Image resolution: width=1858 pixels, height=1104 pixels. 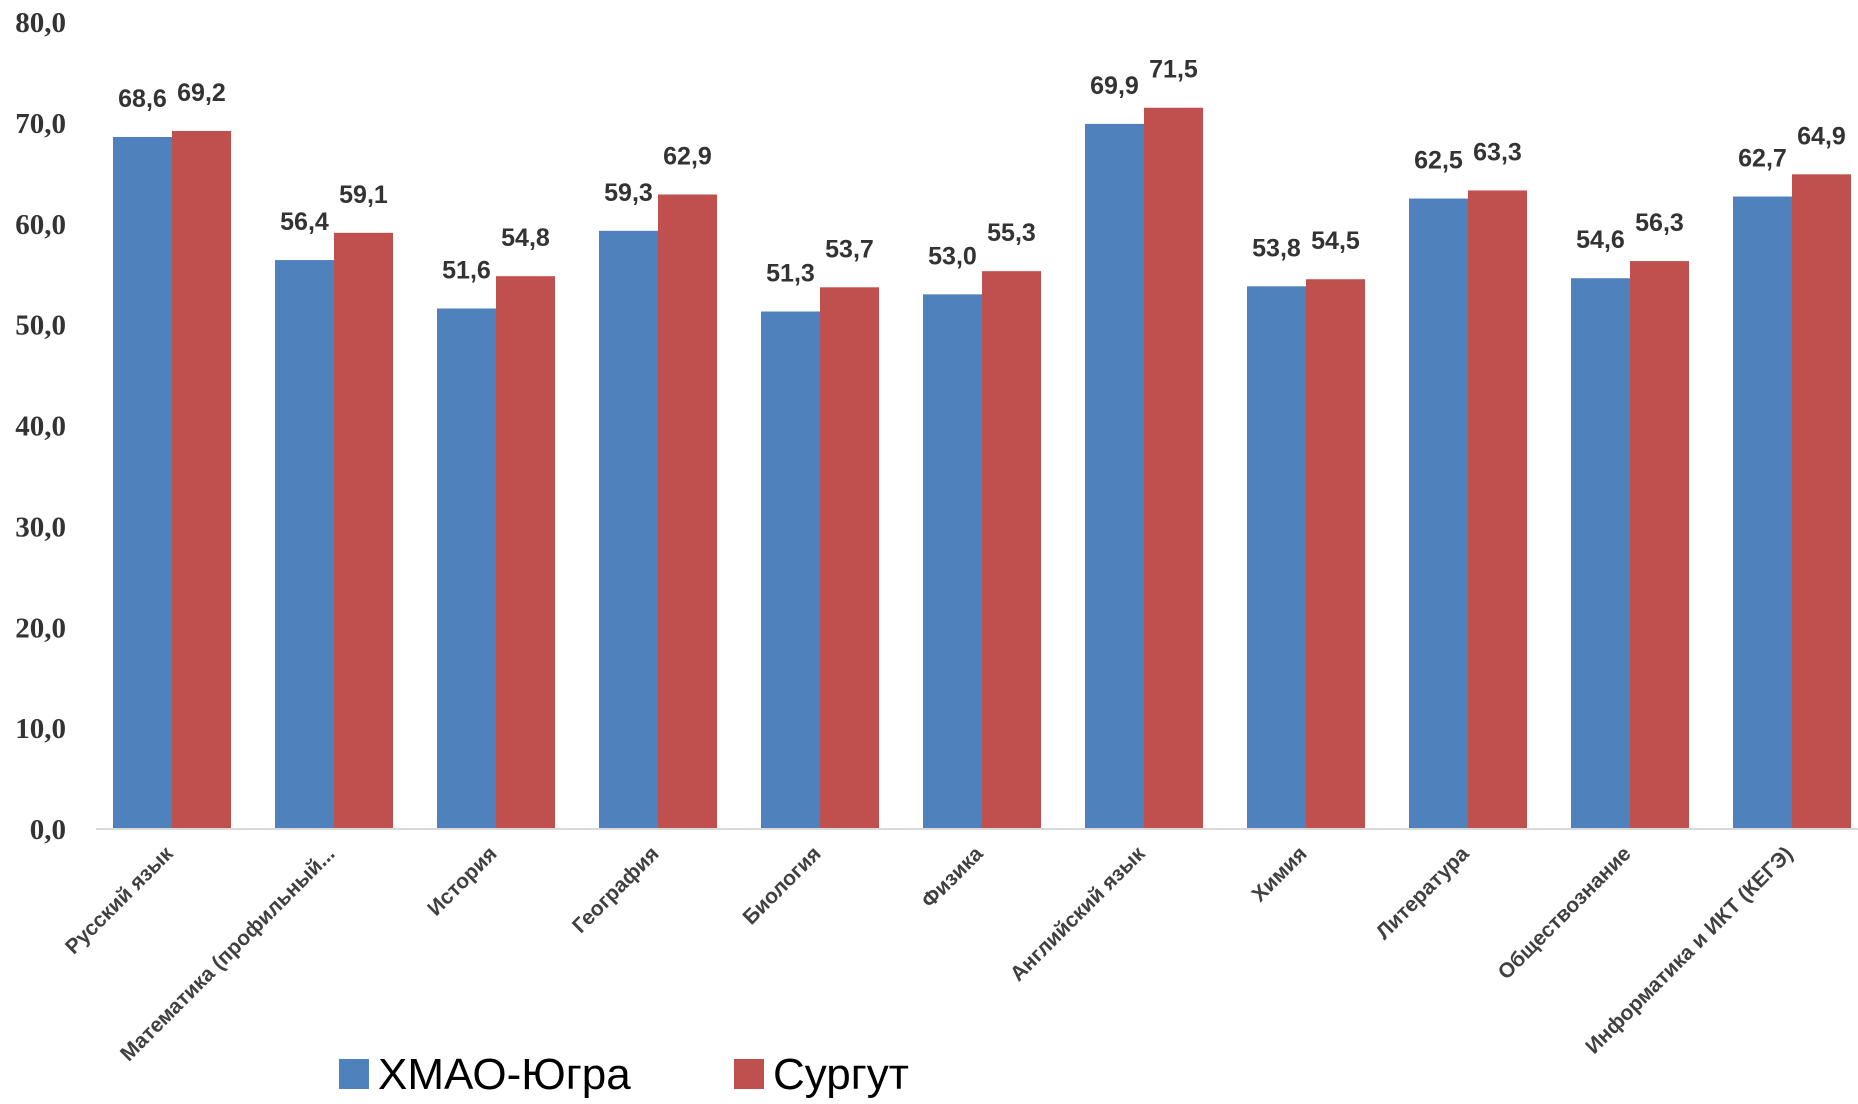 I want to click on data-label: 56,4, so click(x=304, y=222).